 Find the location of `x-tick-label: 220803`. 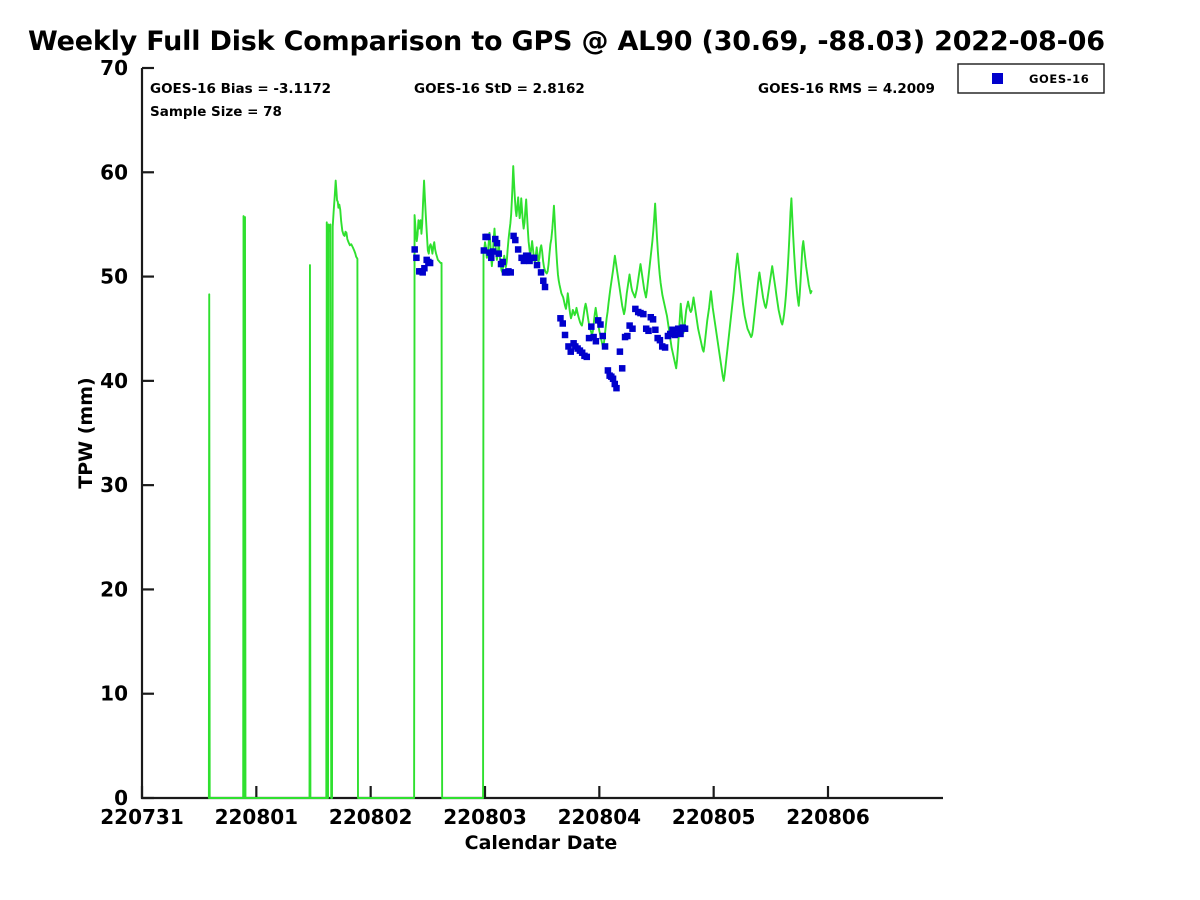

x-tick-label: 220803 is located at coordinates (485, 817).